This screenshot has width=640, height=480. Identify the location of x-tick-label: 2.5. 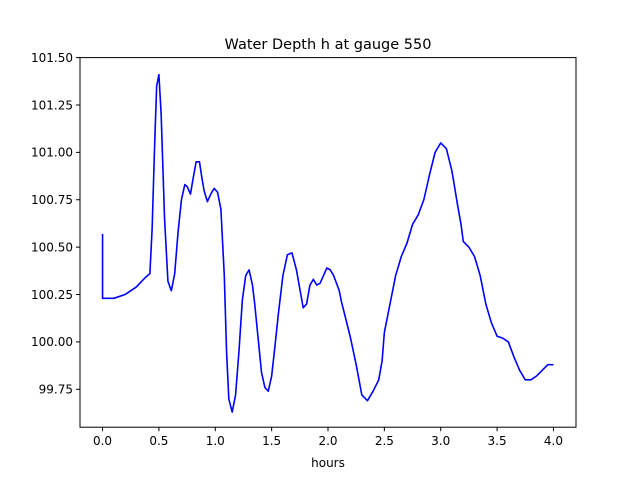
(384, 441).